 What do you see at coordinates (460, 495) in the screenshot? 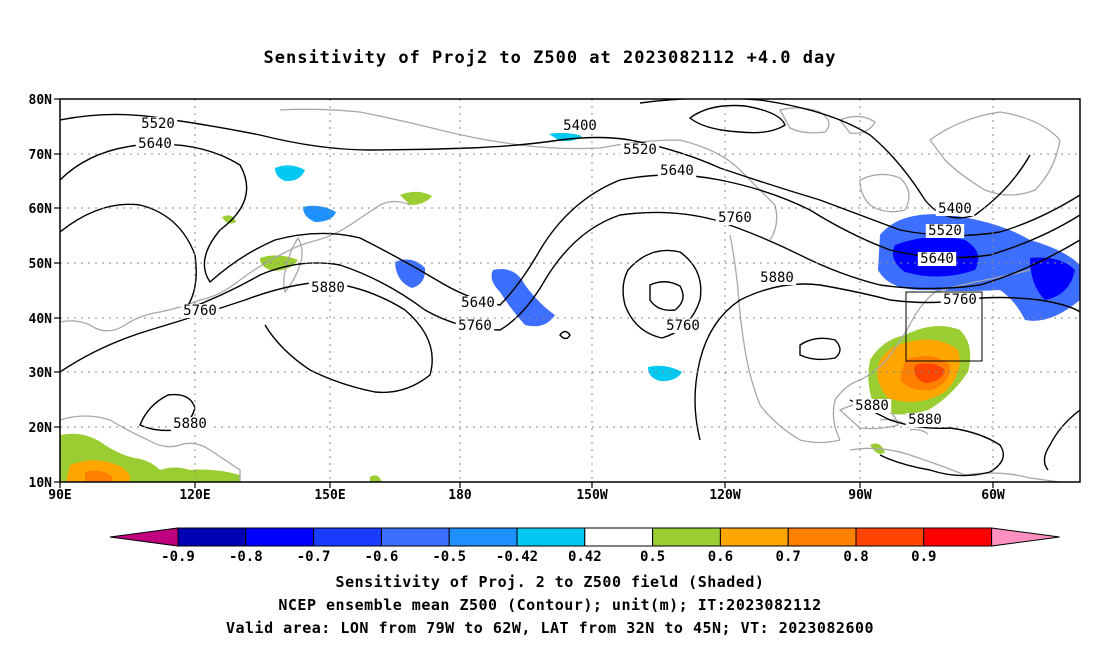
I see `lon-label: 180` at bounding box center [460, 495].